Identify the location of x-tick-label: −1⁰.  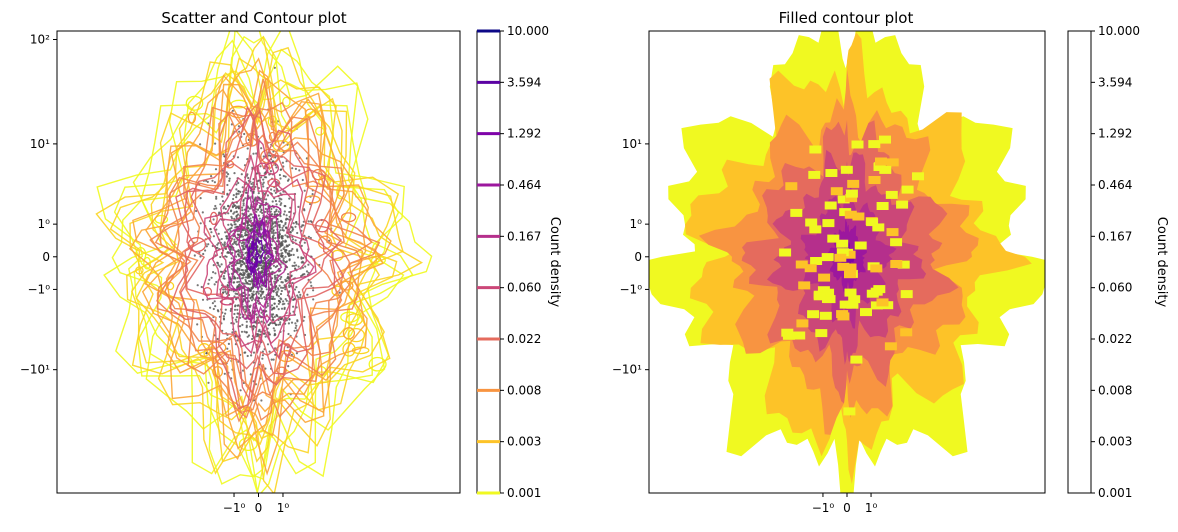
(234, 508).